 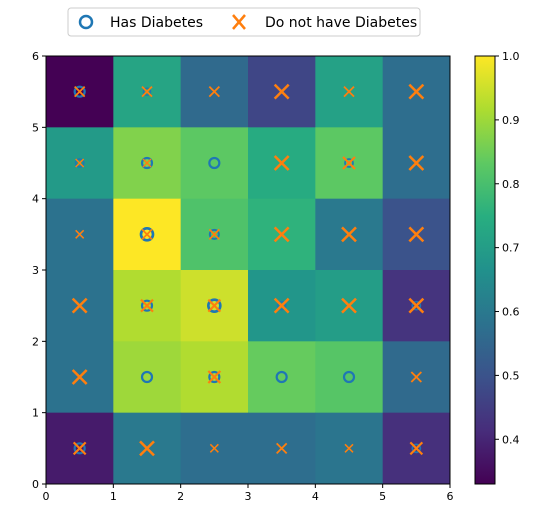 I want to click on circle-marker-icon, so click(x=86, y=22).